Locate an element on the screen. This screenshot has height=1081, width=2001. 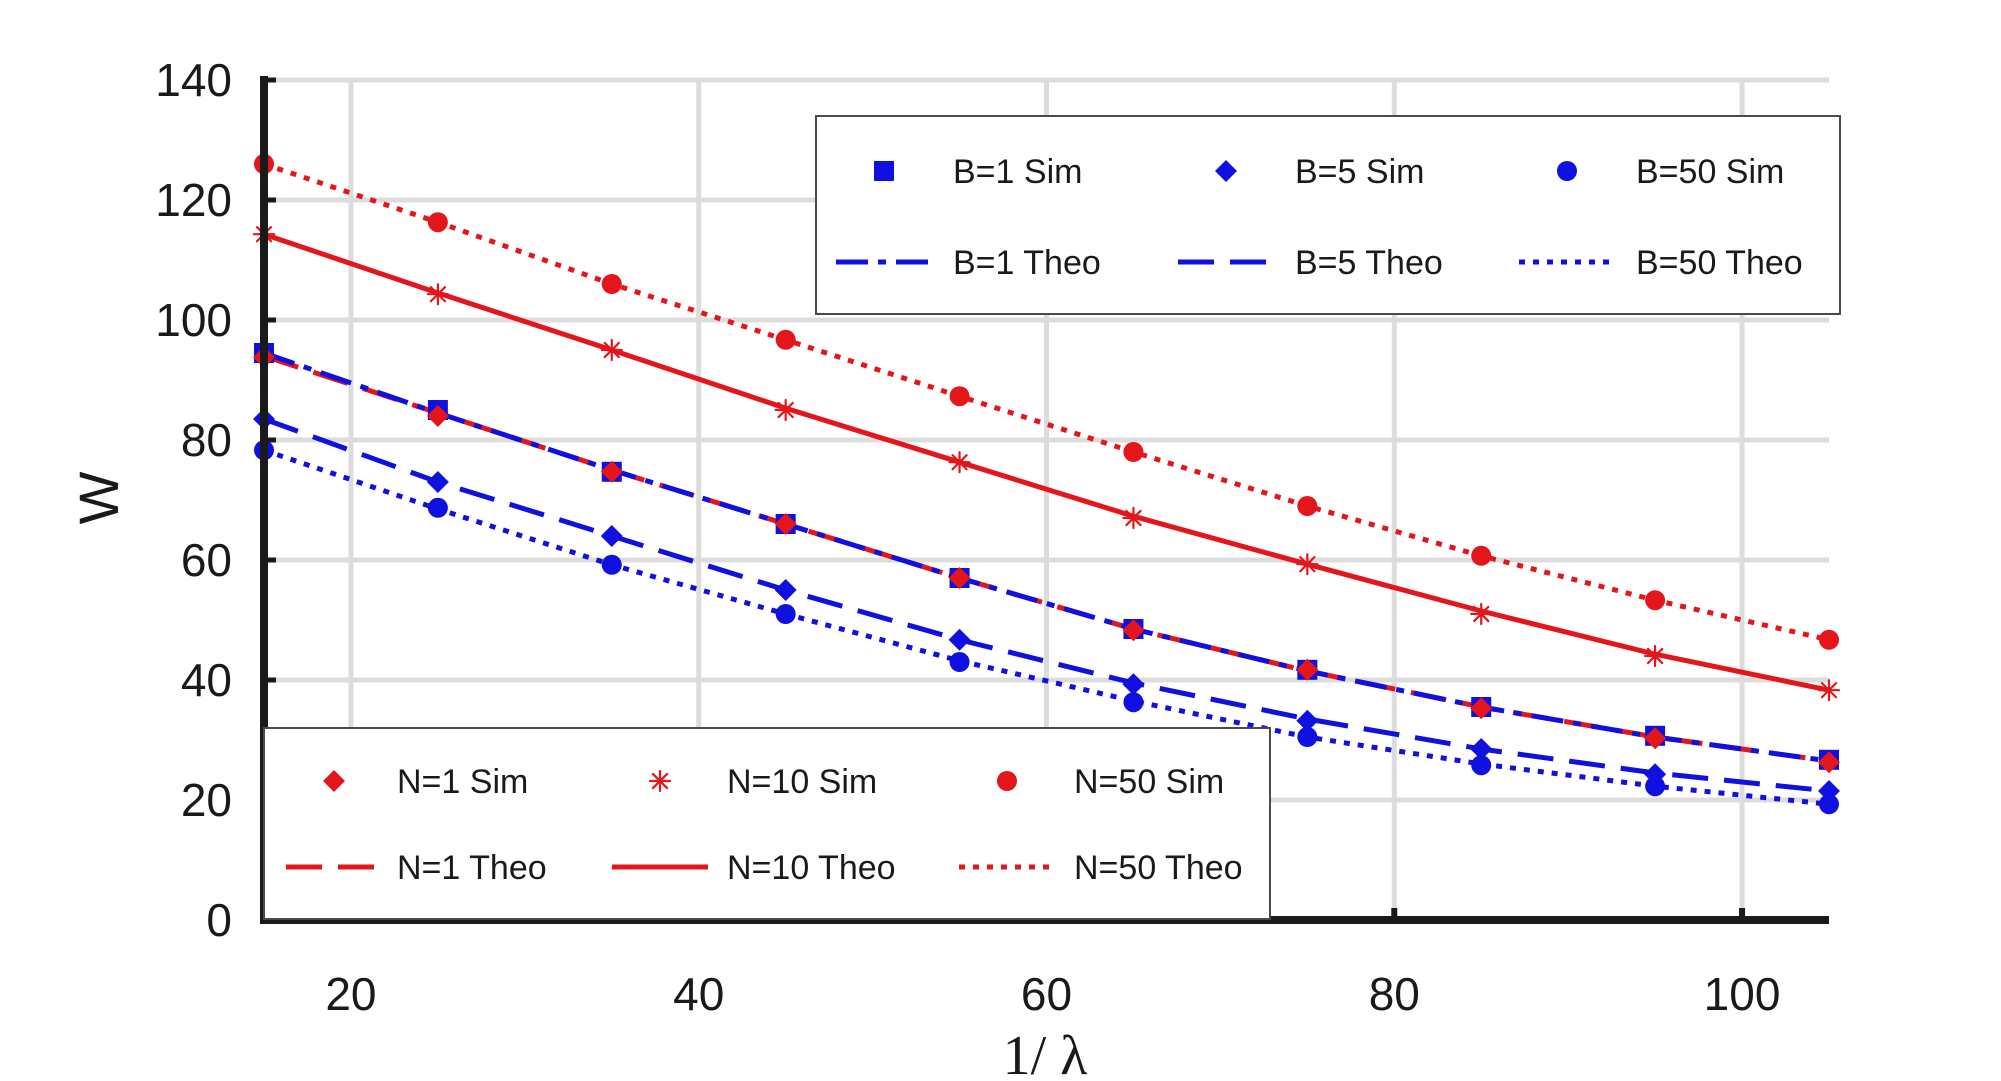
x-tick-label: 80 is located at coordinates (1394, 994).